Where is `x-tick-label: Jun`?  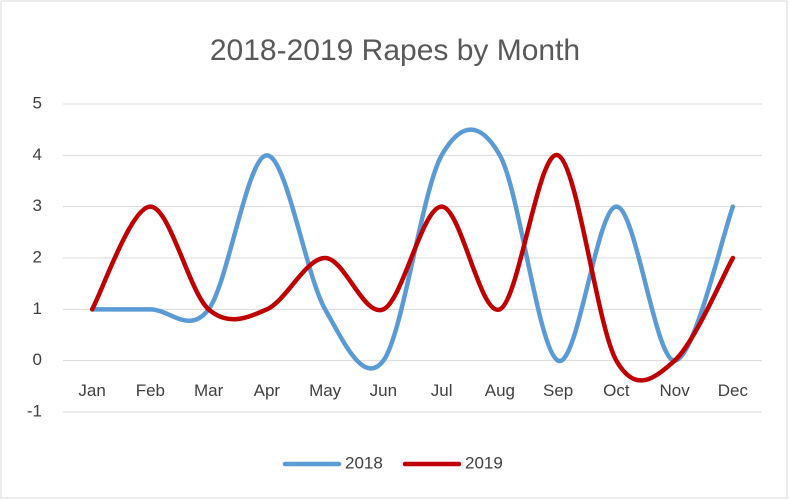
x-tick-label: Jun is located at coordinates (383, 390).